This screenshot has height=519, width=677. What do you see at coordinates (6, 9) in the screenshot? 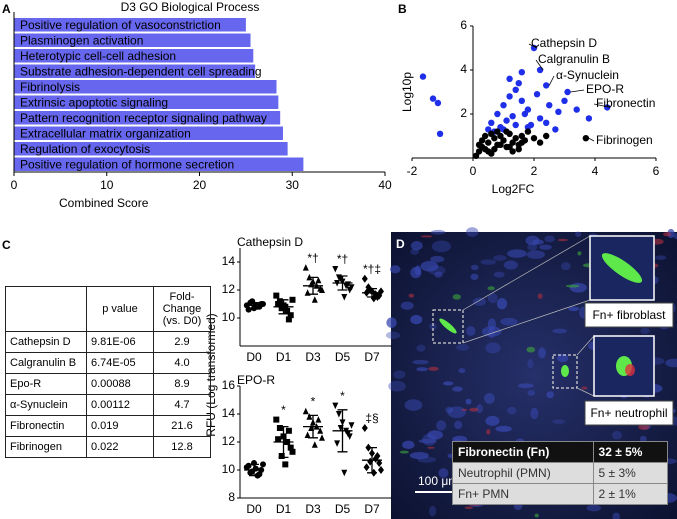
I see `panel-label: A` at bounding box center [6, 9].